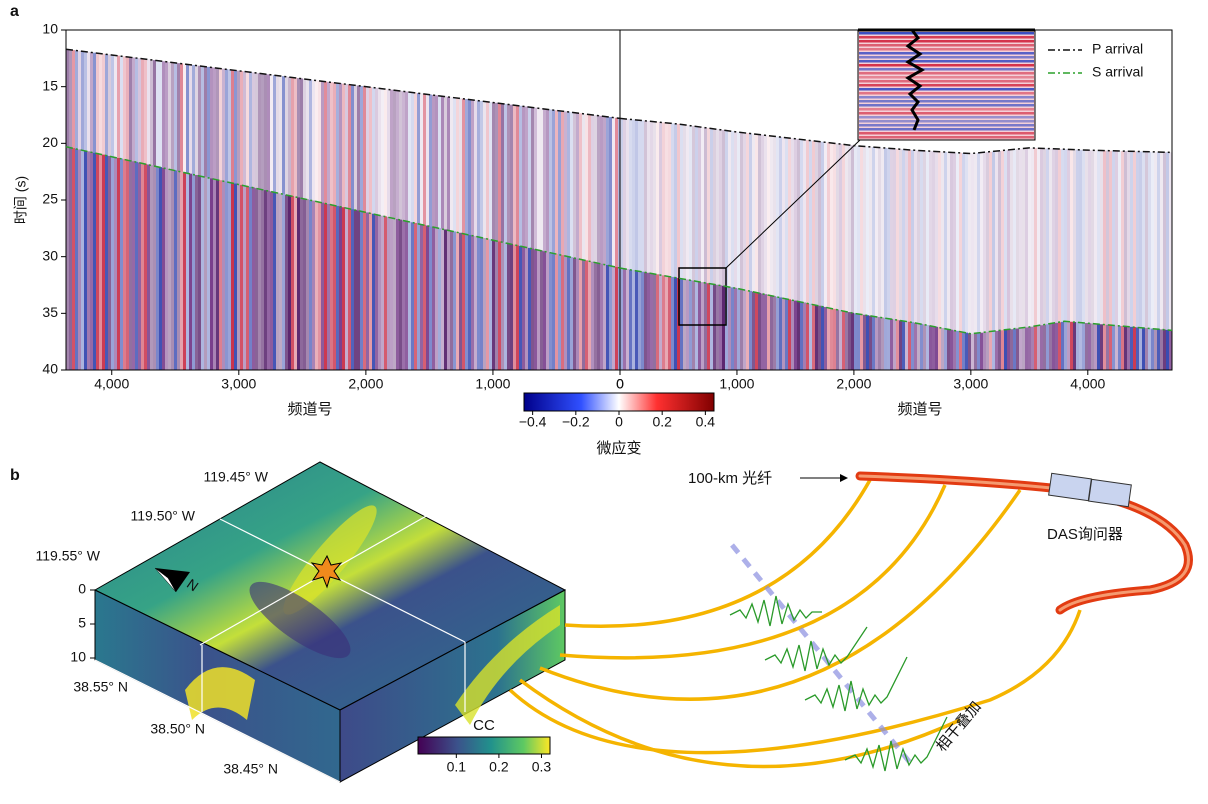  Describe the element at coordinates (50, 369) in the screenshot. I see `y-tick-label: 40` at that location.